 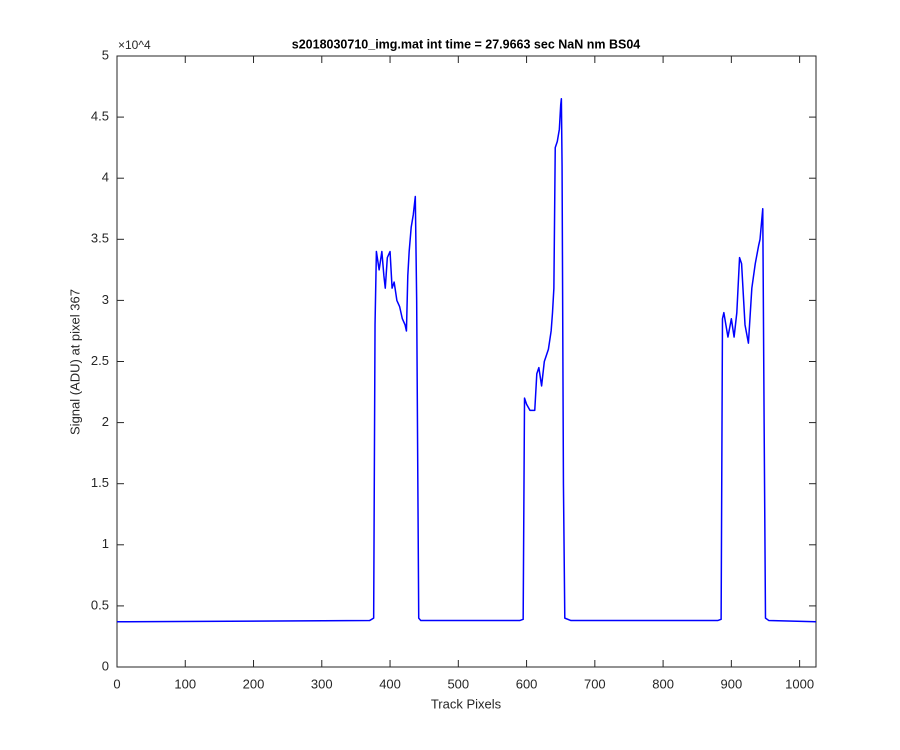 I want to click on x-tick-label: 800, so click(x=663, y=683).